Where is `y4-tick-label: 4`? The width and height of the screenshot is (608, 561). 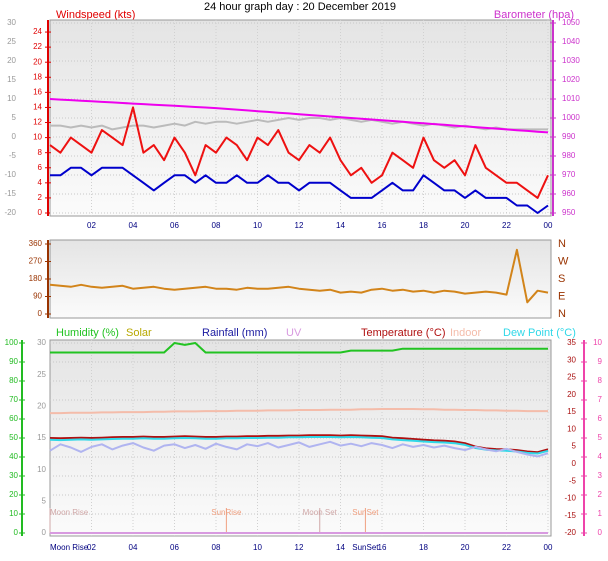 y4-tick-label: 4 is located at coordinates (600, 456).